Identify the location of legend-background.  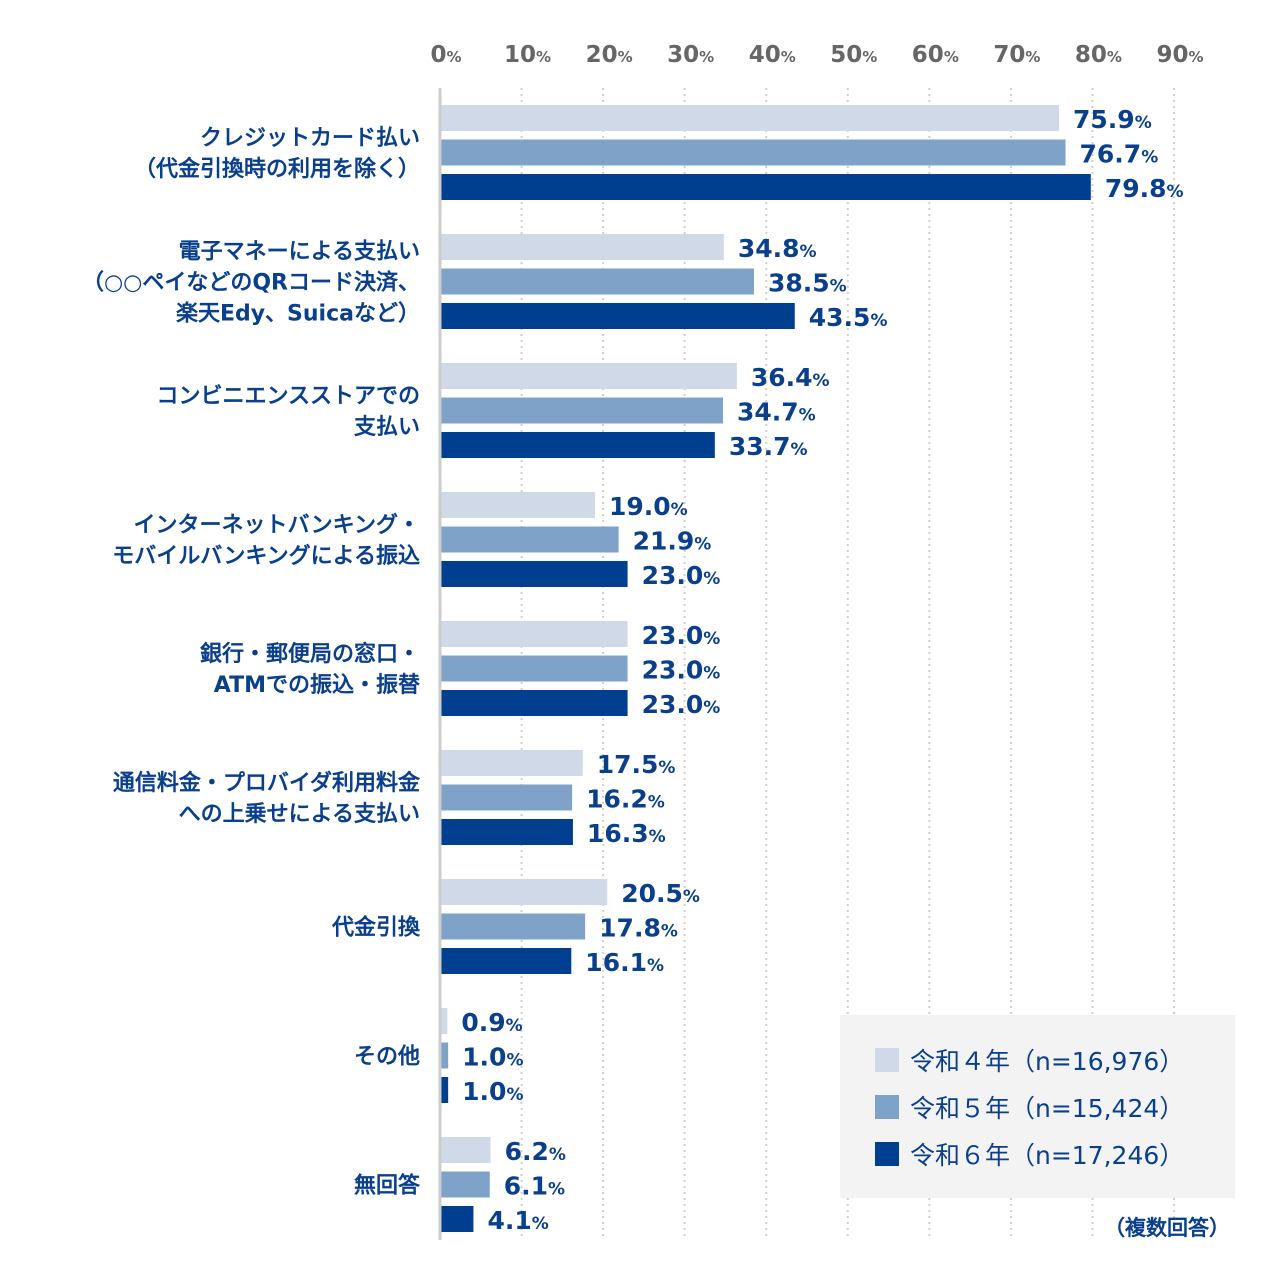
(1037, 1106).